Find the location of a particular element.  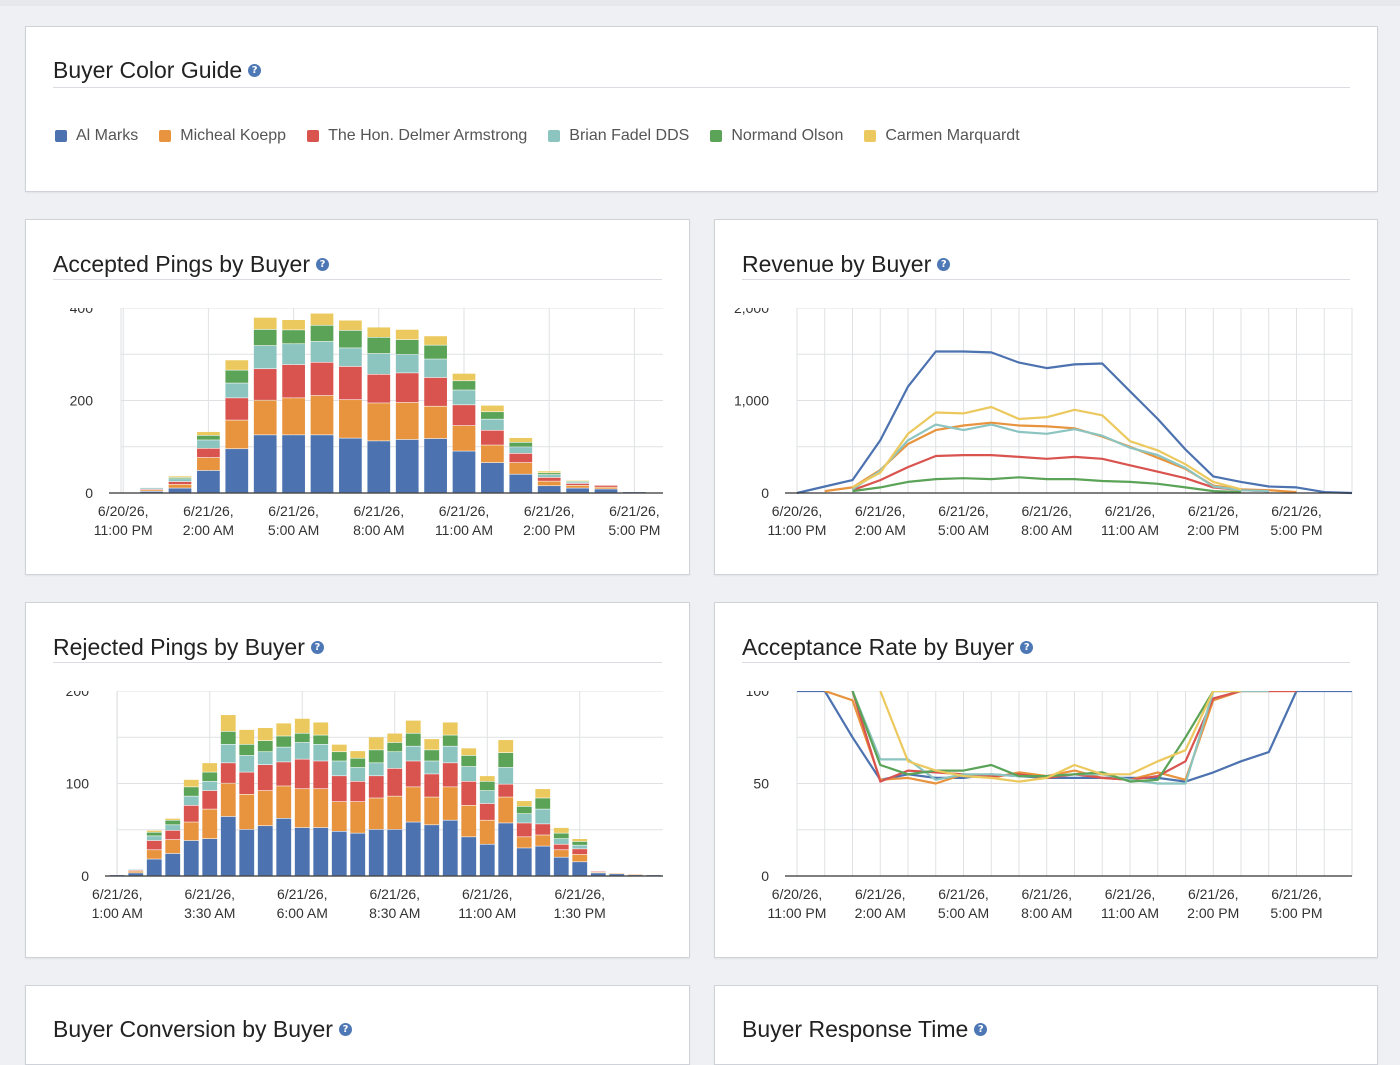

legend-item: Al Marks is located at coordinates (96, 136).